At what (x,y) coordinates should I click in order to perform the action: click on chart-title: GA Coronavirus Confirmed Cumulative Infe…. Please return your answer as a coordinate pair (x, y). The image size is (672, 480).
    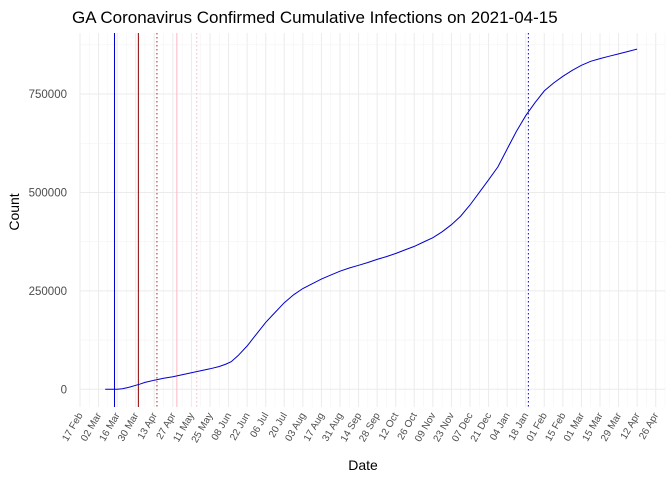
    Looking at the image, I should click on (315, 17).